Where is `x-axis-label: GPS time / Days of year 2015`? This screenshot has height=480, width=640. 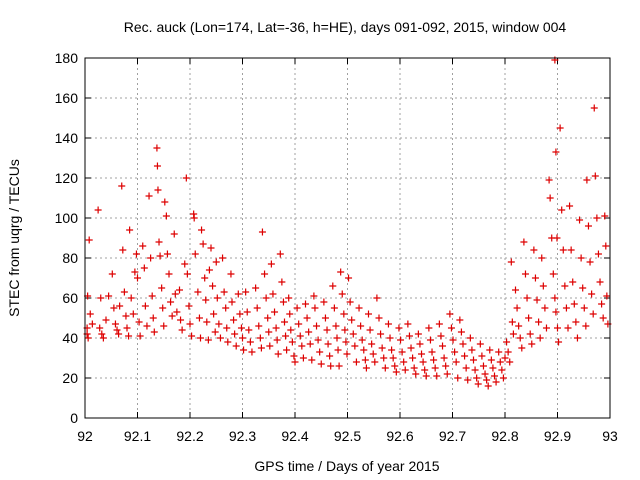
x-axis-label: GPS time / Days of year 2015 is located at coordinates (346, 466).